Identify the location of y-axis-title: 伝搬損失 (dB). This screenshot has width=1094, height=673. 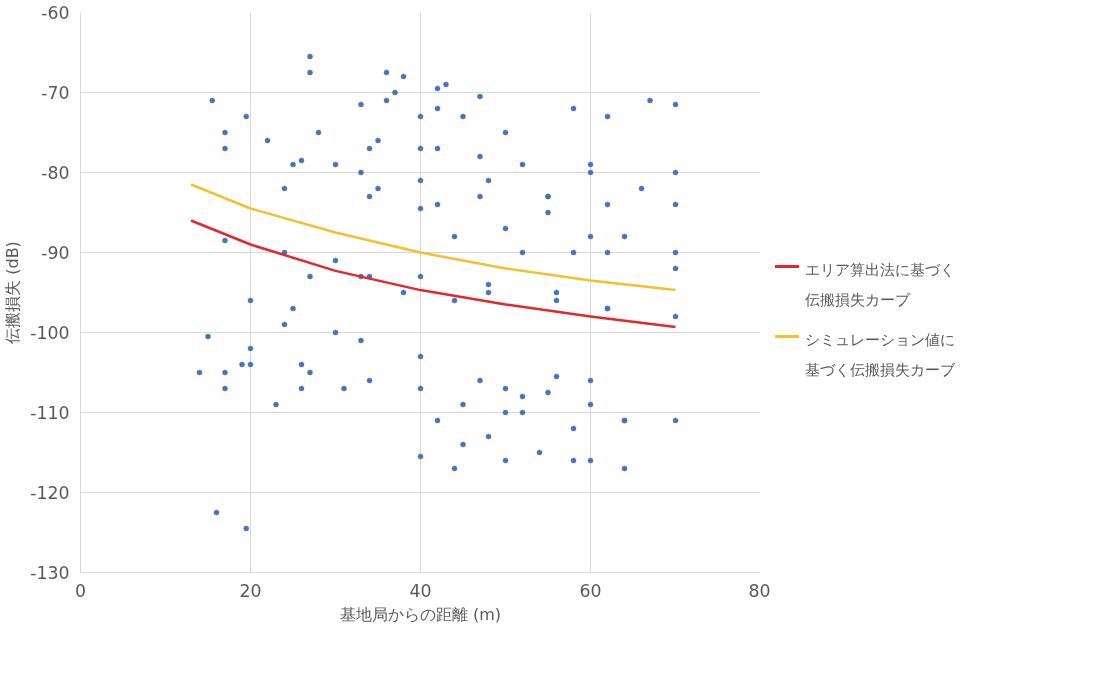
(13, 292).